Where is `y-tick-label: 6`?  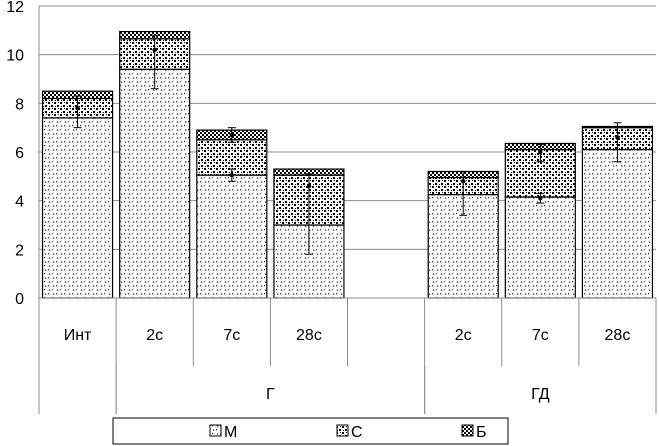 y-tick-label: 6 is located at coordinates (19, 153).